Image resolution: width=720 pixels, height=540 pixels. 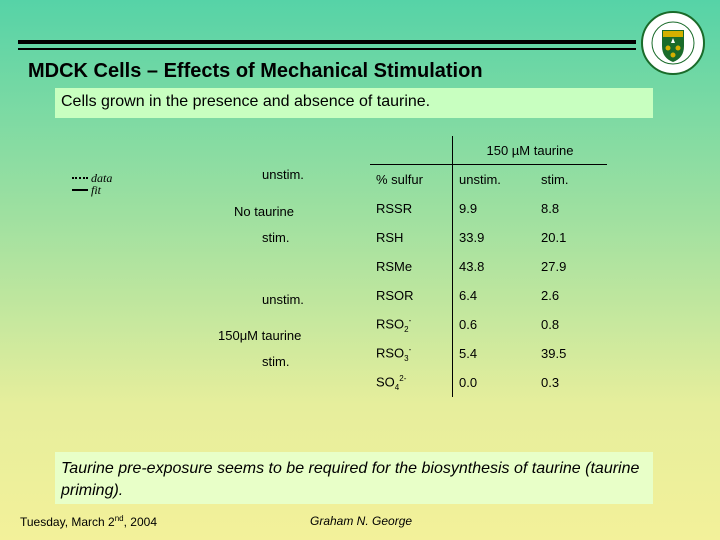 I want to click on dotted-line-swatch, so click(x=80, y=178).